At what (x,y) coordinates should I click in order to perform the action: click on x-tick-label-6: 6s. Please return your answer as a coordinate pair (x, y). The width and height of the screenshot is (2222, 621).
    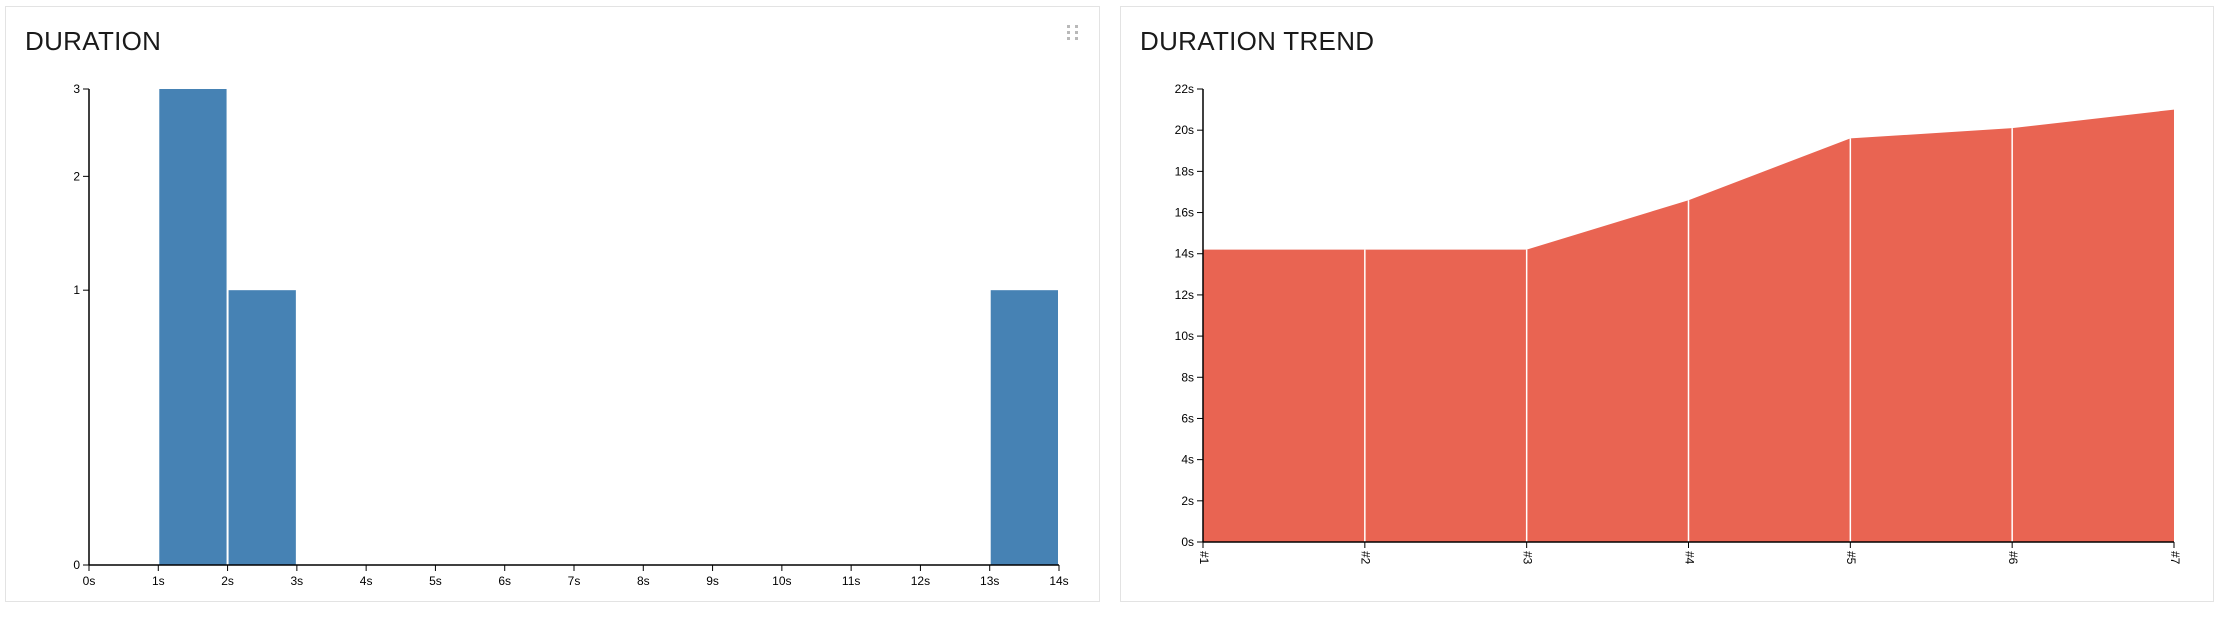
    Looking at the image, I should click on (504, 581).